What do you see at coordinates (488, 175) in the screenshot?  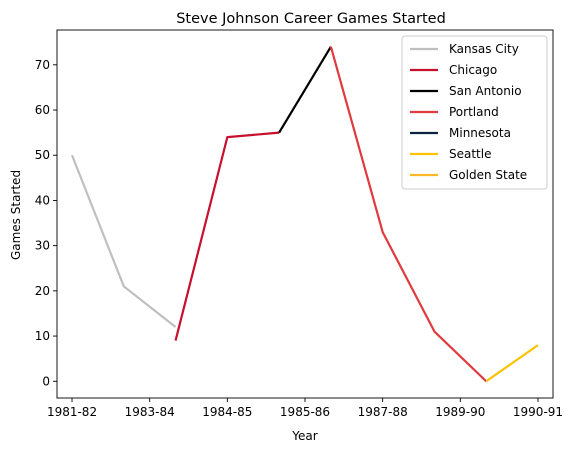 I see `legend-entry: Golden State` at bounding box center [488, 175].